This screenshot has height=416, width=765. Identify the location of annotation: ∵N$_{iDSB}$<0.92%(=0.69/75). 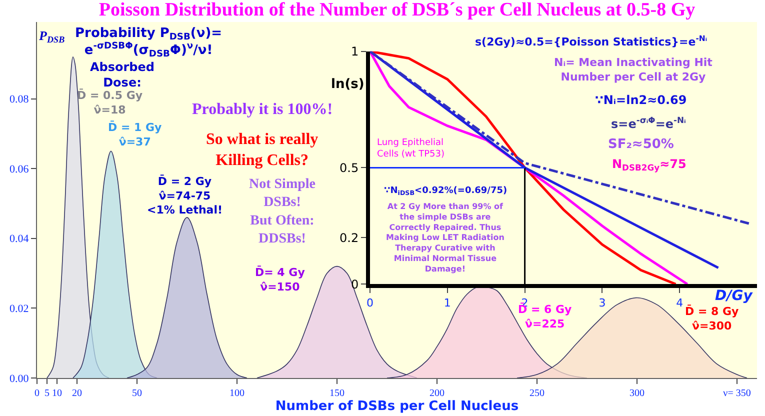
(446, 191).